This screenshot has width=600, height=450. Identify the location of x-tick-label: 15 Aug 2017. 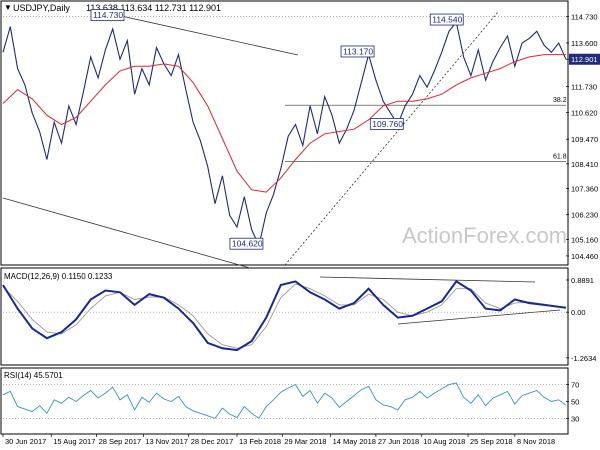
(74, 441).